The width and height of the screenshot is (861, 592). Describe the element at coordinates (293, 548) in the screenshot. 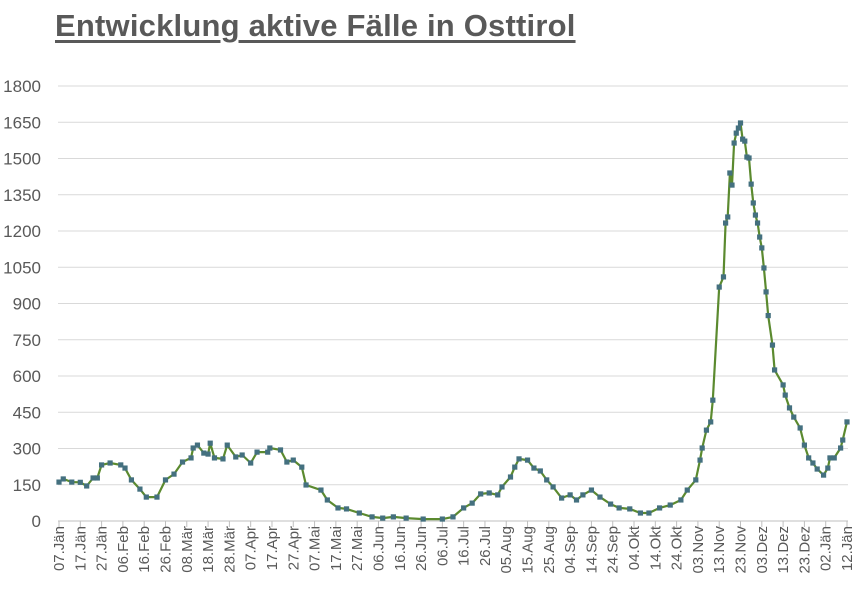

I see `x-tick-label: 27.Apr` at that location.